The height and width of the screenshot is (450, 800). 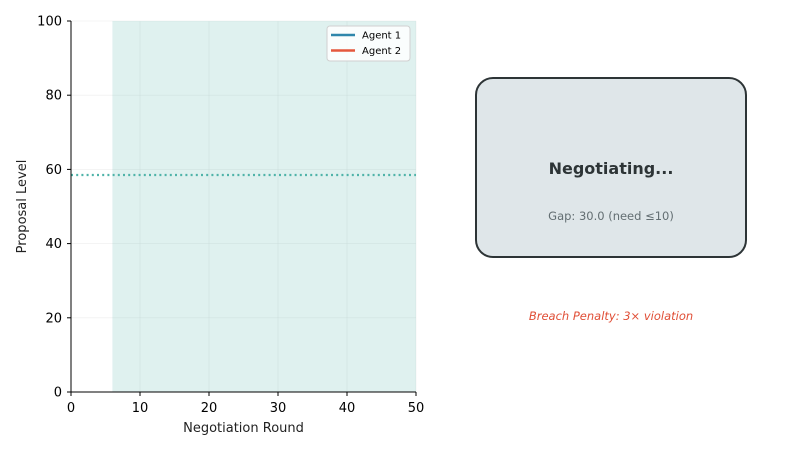 I want to click on x-tick-label: 40, so click(x=347, y=408).